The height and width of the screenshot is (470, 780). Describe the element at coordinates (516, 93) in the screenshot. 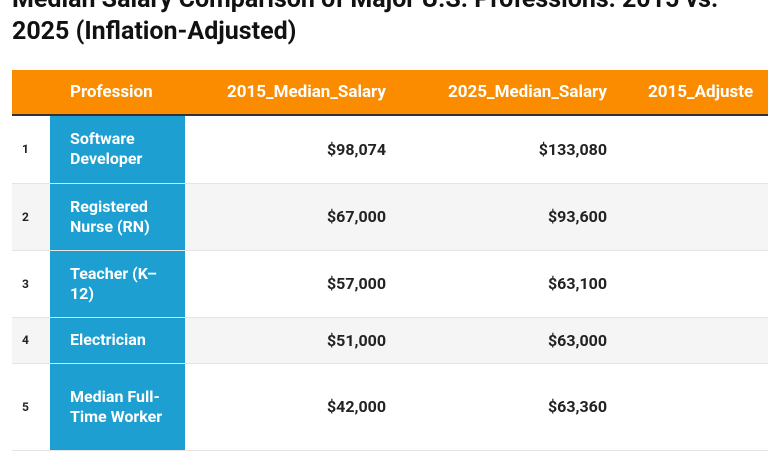

I see `column-header: 2025_Median_Salary` at that location.